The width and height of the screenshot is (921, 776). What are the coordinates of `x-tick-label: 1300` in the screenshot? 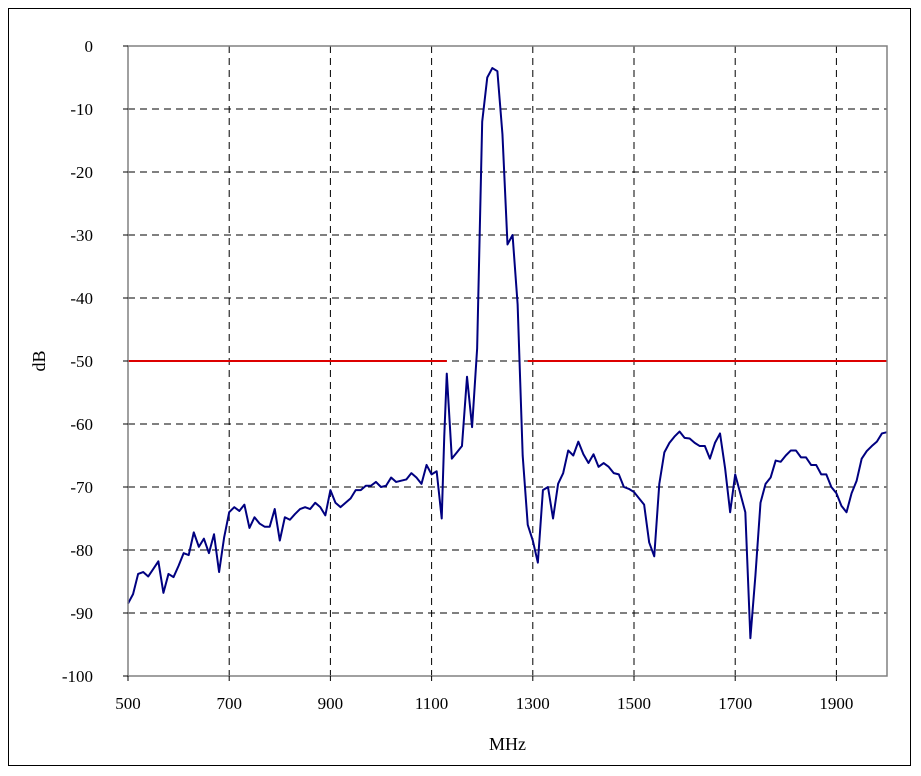 It's located at (533, 703).